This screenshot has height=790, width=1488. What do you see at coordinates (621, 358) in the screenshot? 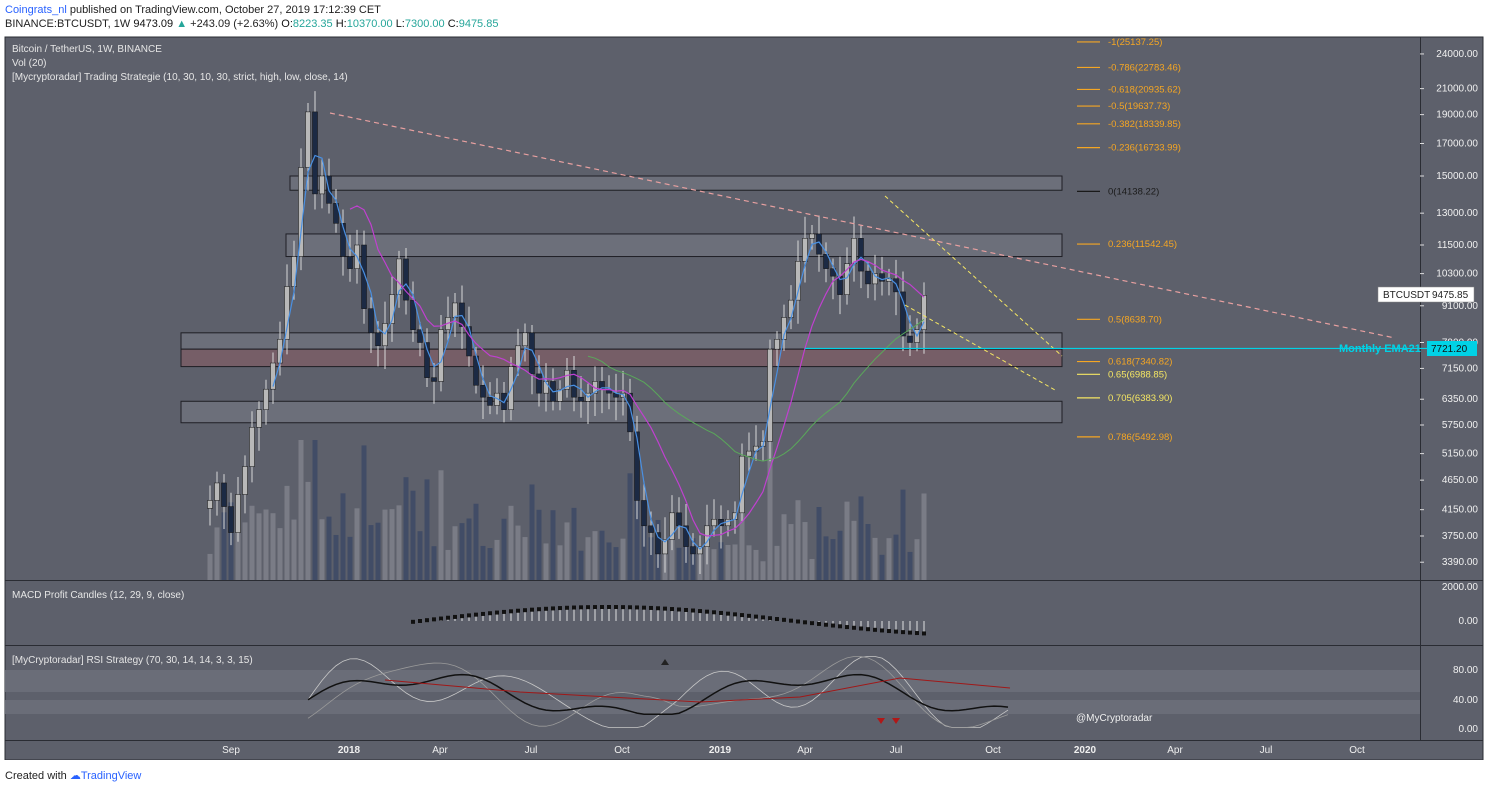
I see `support-resistance-zone` at bounding box center [621, 358].